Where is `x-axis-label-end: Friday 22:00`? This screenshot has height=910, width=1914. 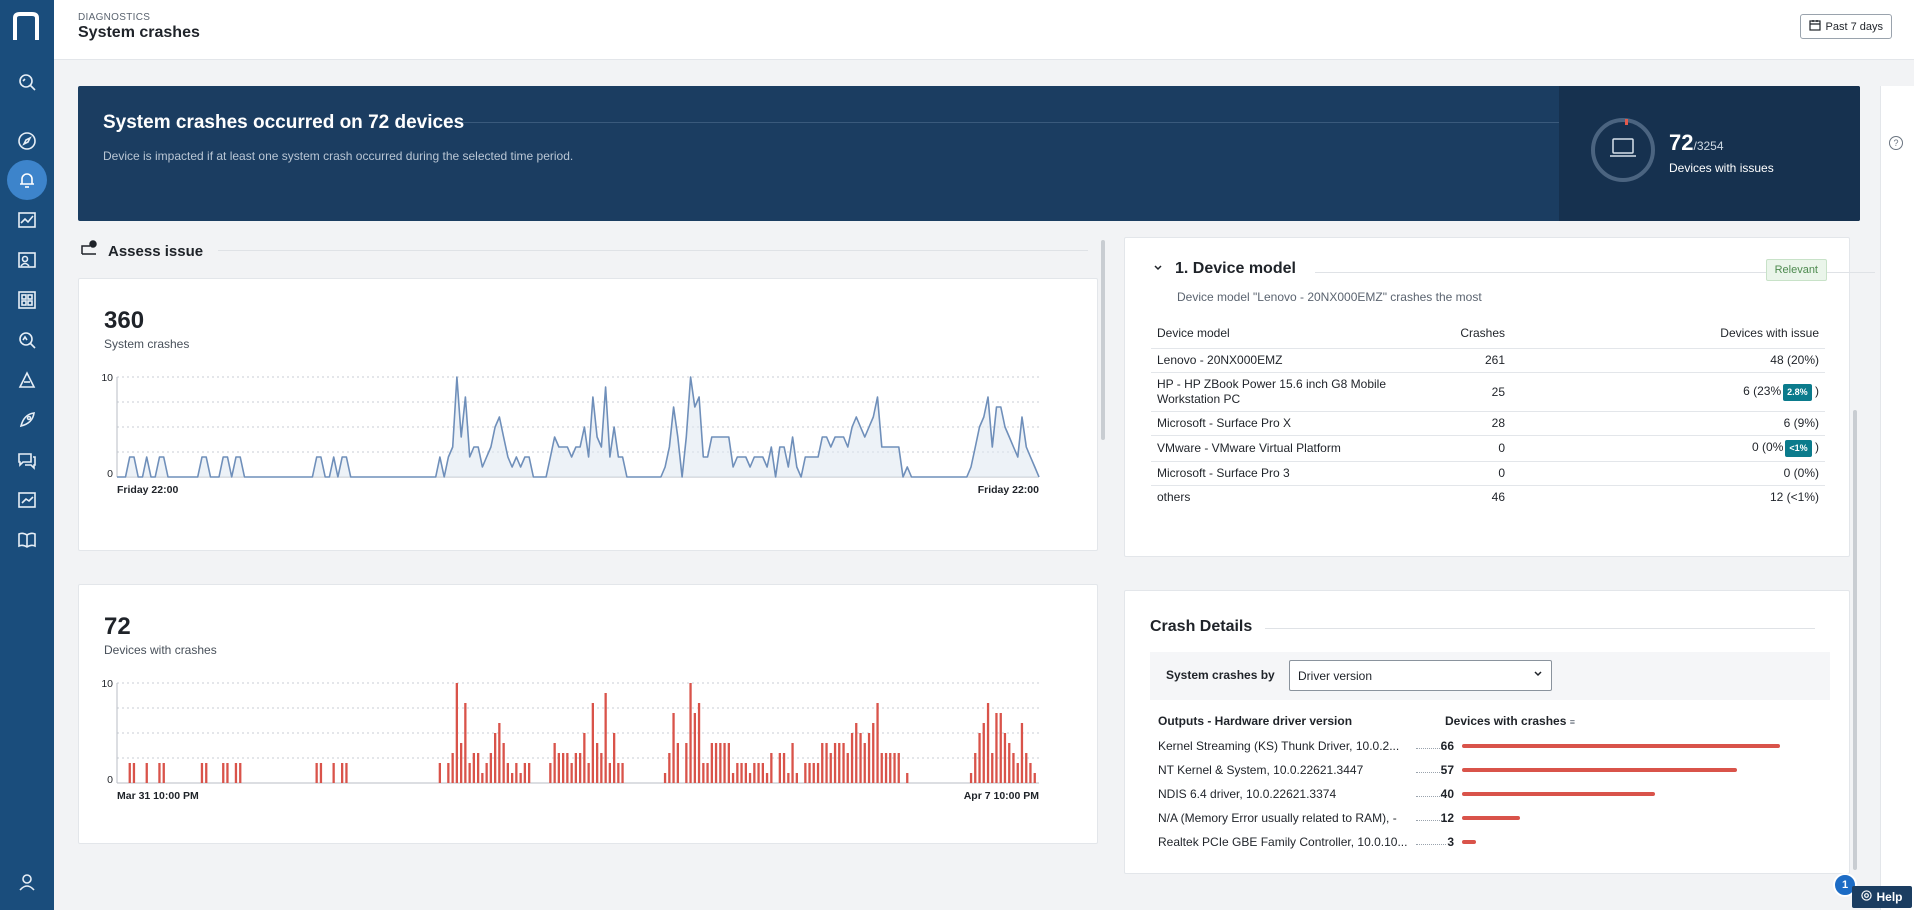 x-axis-label-end: Friday 22:00 is located at coordinates (1008, 490).